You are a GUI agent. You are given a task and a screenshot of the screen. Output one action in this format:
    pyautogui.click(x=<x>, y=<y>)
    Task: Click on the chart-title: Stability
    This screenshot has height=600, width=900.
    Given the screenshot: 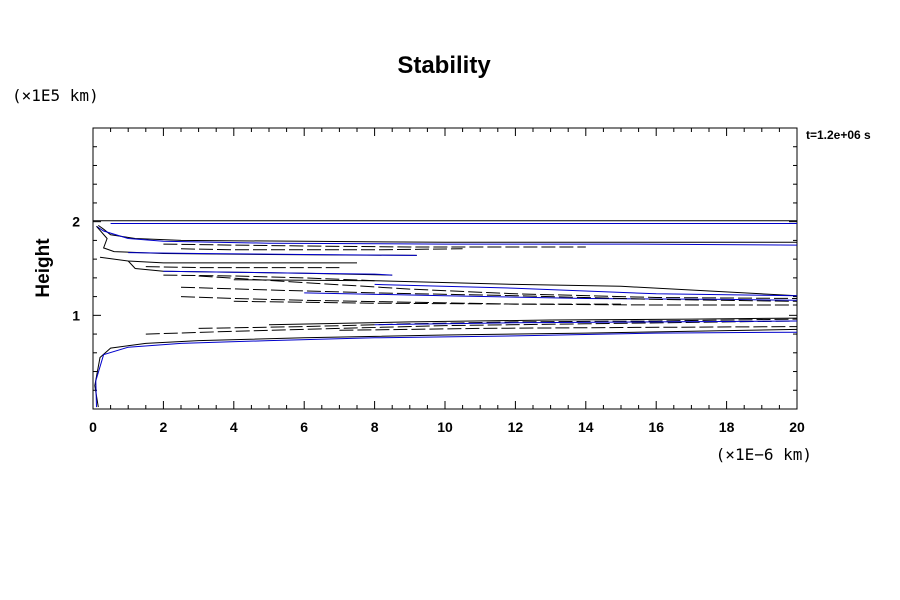 What is the action you would take?
    pyautogui.click(x=444, y=65)
    